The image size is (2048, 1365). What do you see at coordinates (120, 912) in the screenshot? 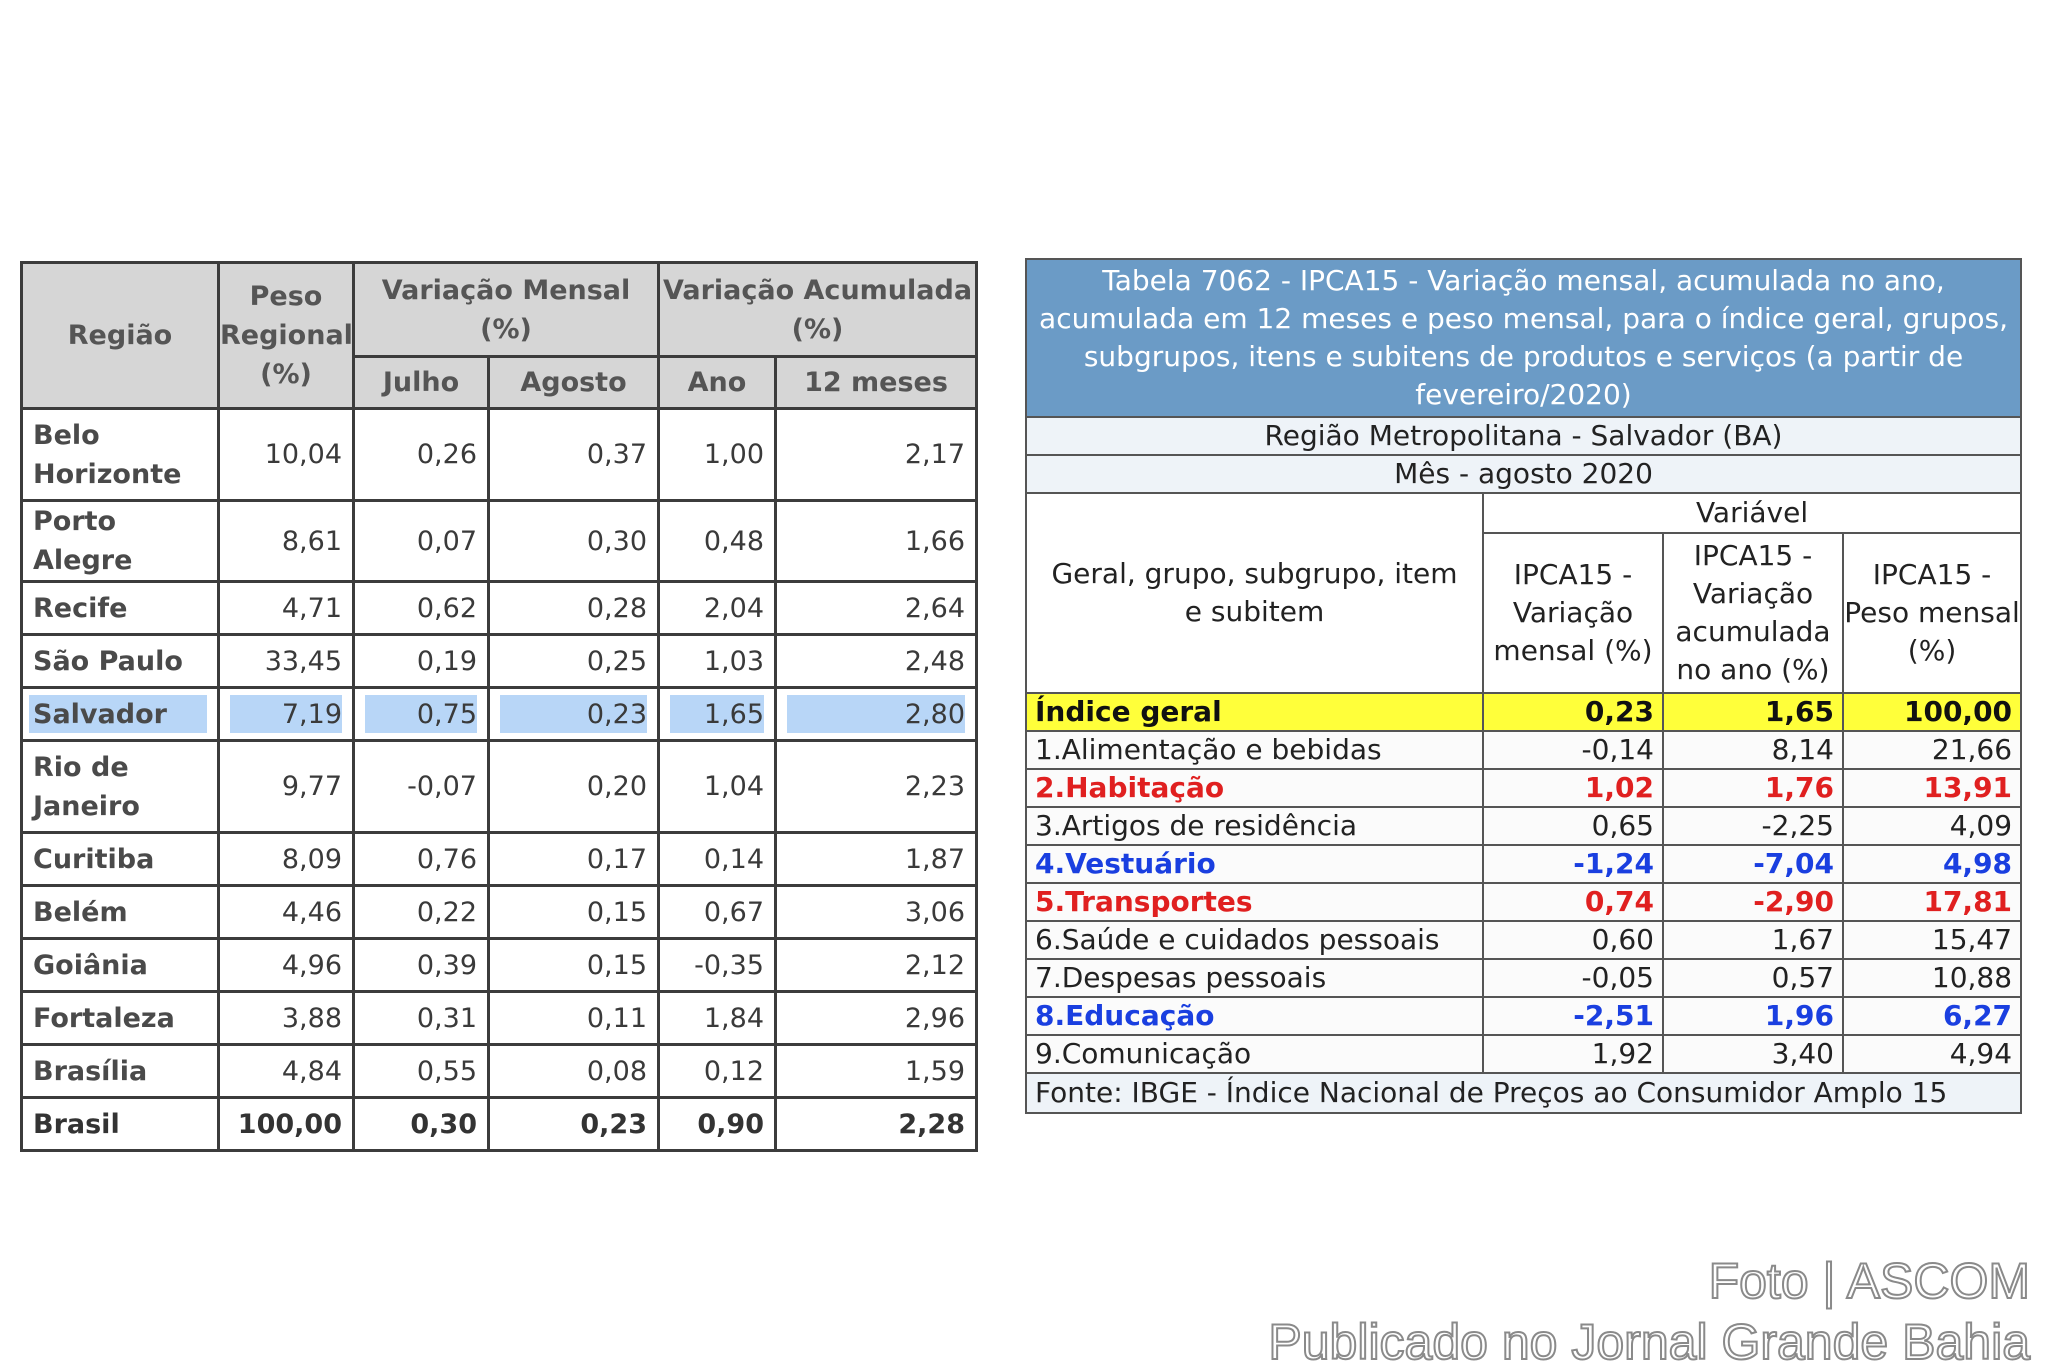
I see `cell-regiao: Belém` at bounding box center [120, 912].